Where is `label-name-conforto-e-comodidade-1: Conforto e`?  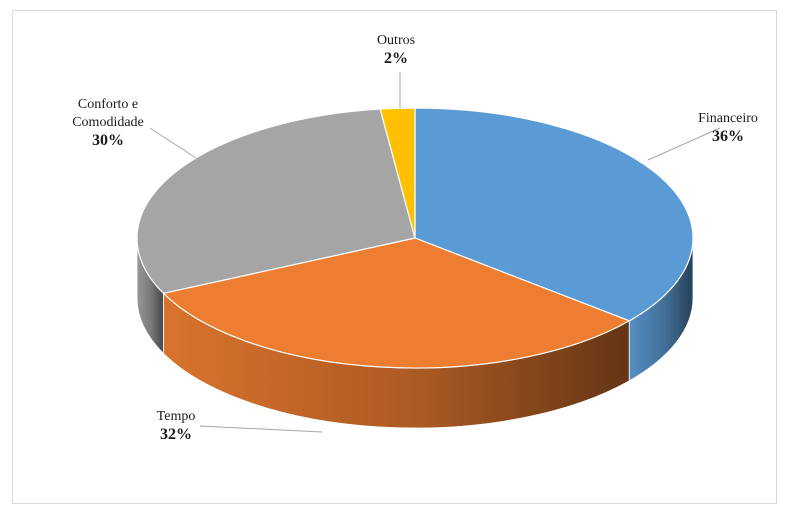
label-name-conforto-e-comodidade-1: Conforto e is located at coordinates (108, 104).